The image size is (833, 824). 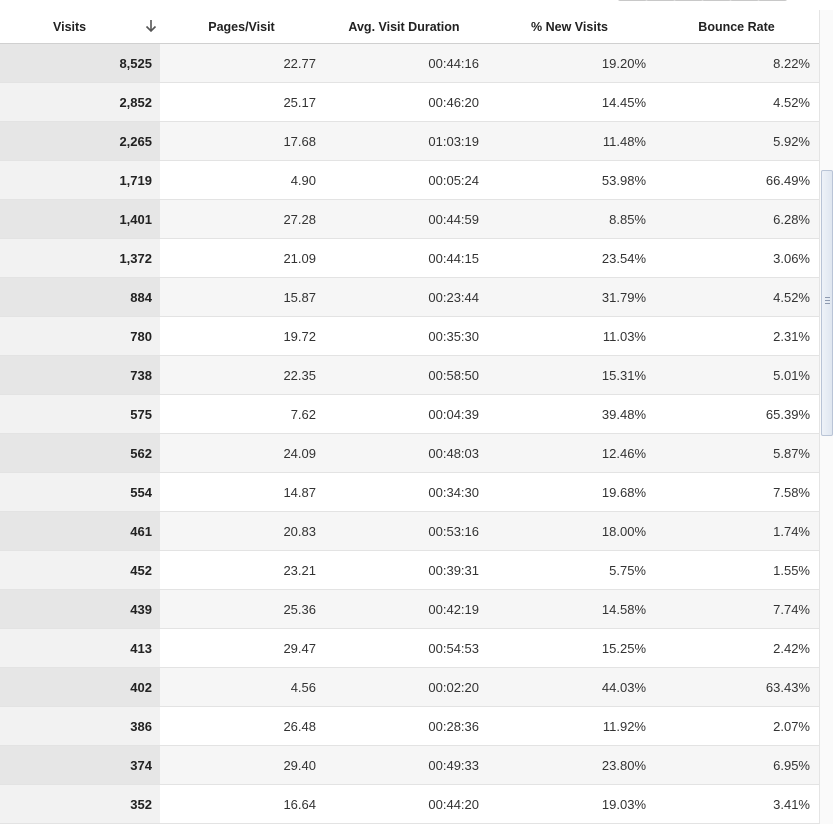 What do you see at coordinates (409, 570) in the screenshot?
I see `table-row: 452 23.21 00:39:31 5.75% 1.55%` at bounding box center [409, 570].